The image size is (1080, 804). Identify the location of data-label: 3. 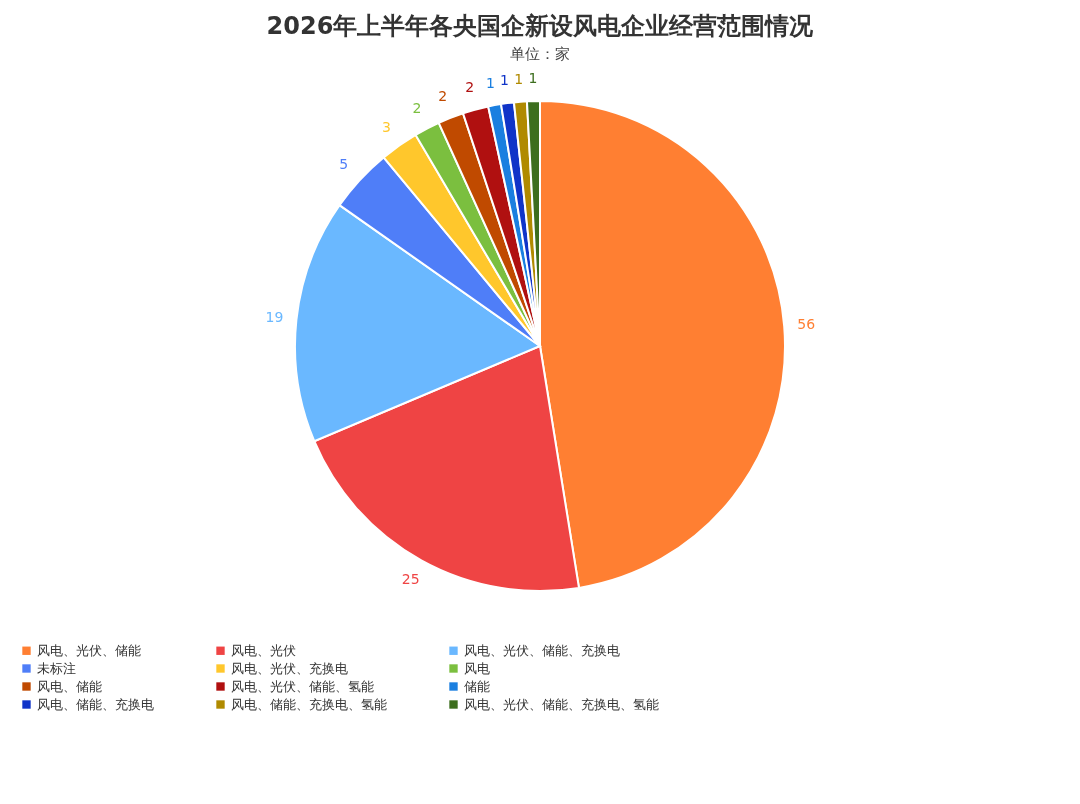
(386, 126).